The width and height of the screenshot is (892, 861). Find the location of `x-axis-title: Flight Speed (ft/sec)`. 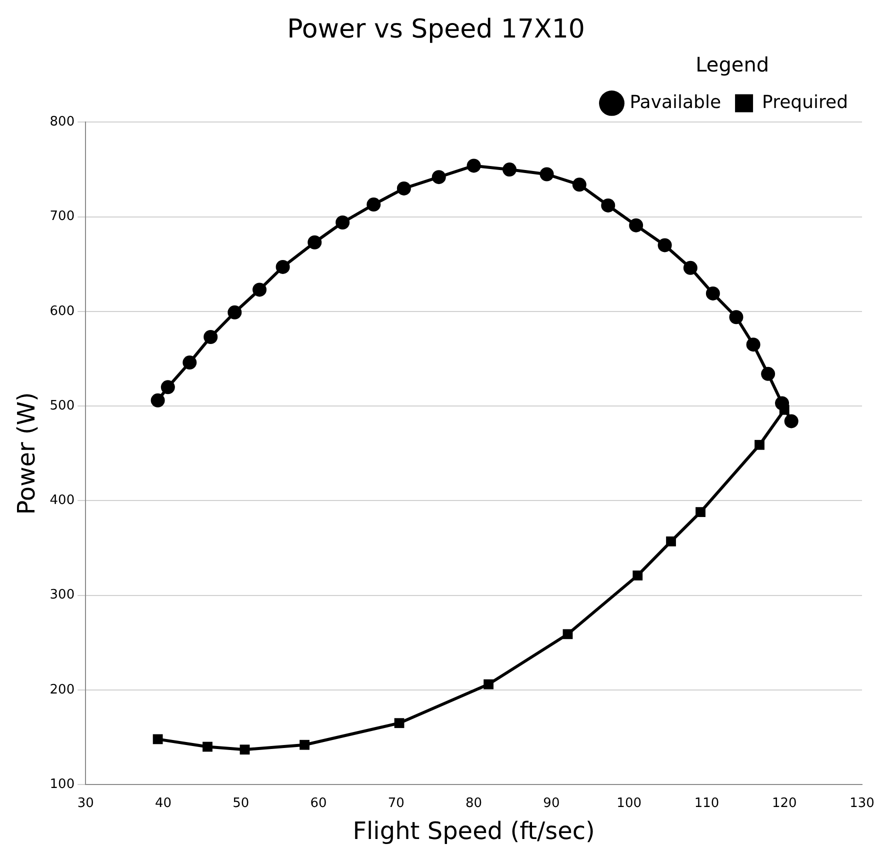

x-axis-title: Flight Speed (ft/sec) is located at coordinates (473, 830).